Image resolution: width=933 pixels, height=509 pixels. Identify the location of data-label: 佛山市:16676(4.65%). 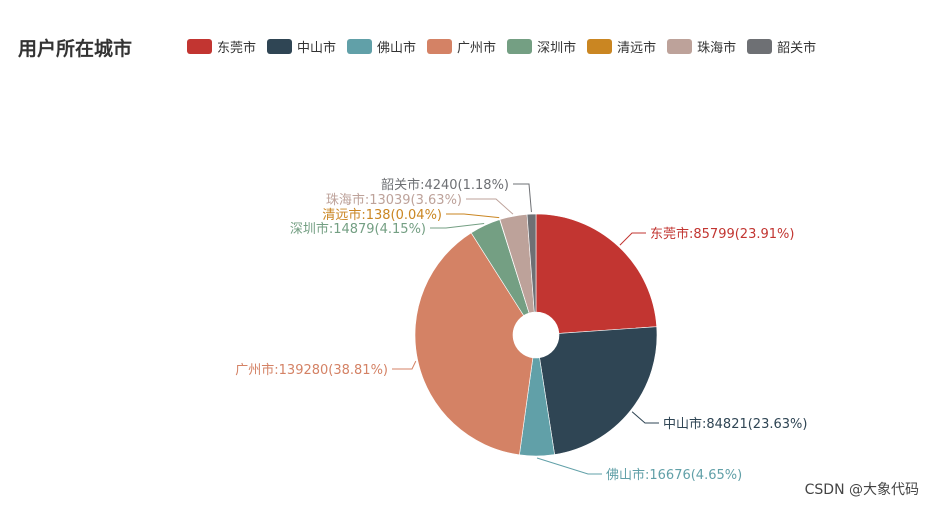
(674, 475).